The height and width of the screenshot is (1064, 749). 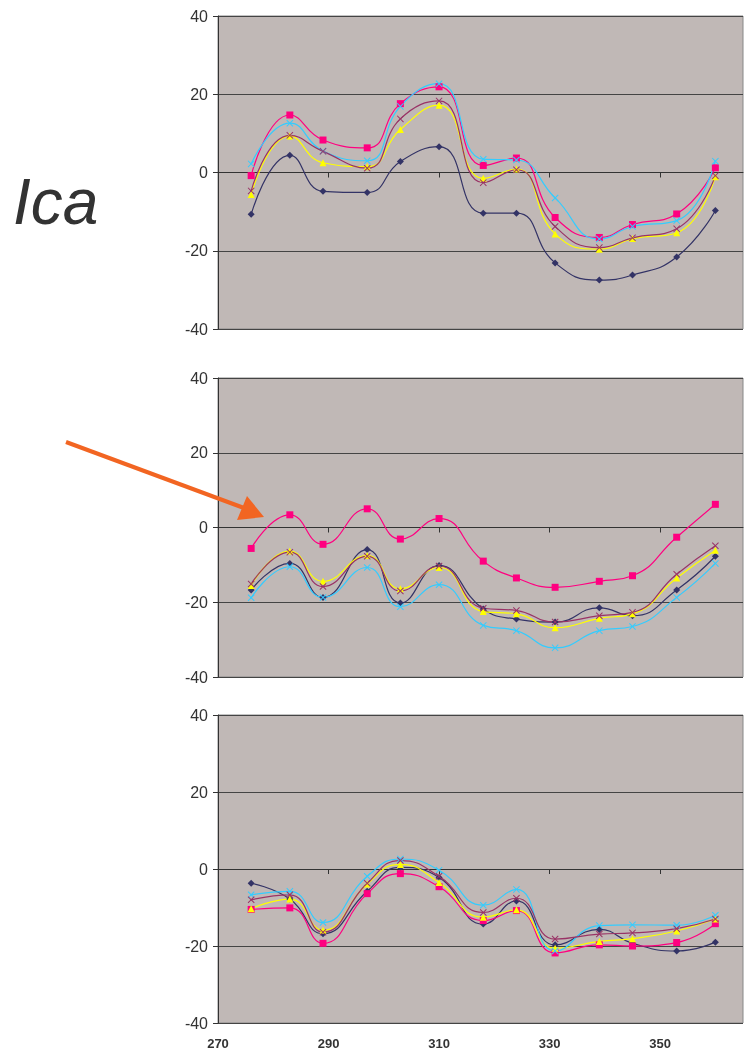 What do you see at coordinates (549, 1043) in the screenshot?
I see `x-tick-label: 330` at bounding box center [549, 1043].